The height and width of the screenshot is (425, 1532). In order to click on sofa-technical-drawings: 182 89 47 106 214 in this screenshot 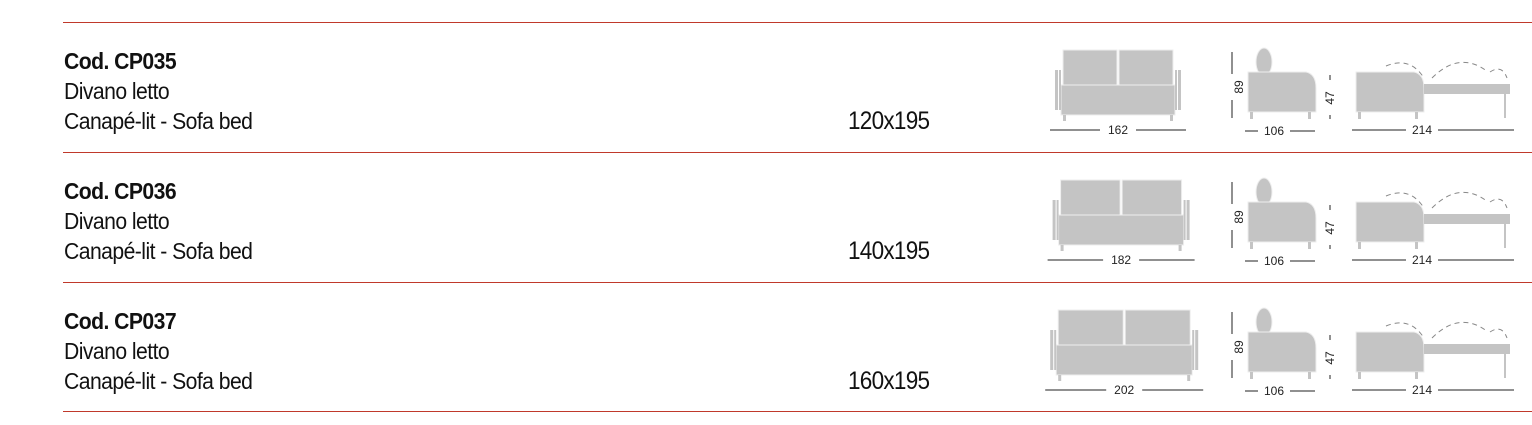, I will do `click(1280, 222)`.